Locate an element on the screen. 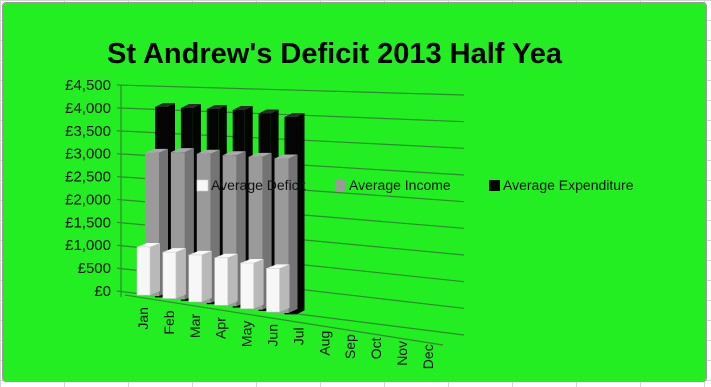  x-tick-label: May is located at coordinates (247, 334).